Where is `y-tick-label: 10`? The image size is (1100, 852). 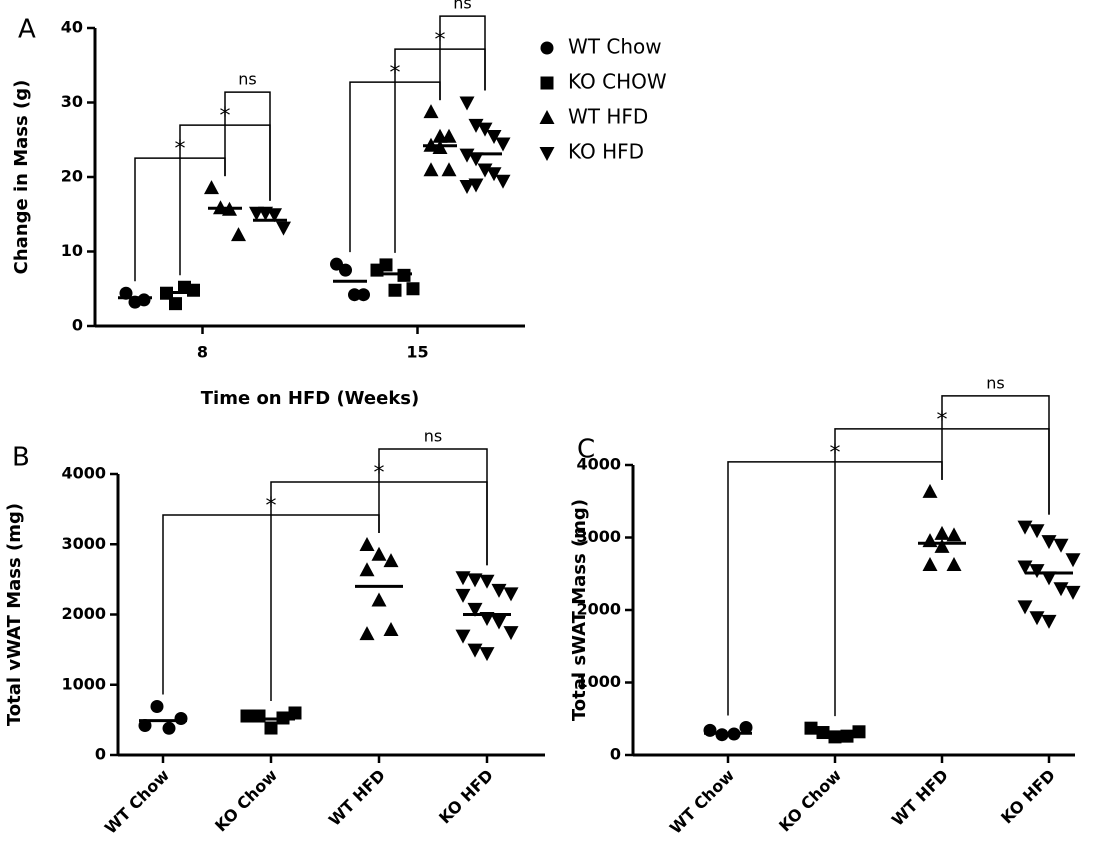 y-tick-label: 10 is located at coordinates (72, 250).